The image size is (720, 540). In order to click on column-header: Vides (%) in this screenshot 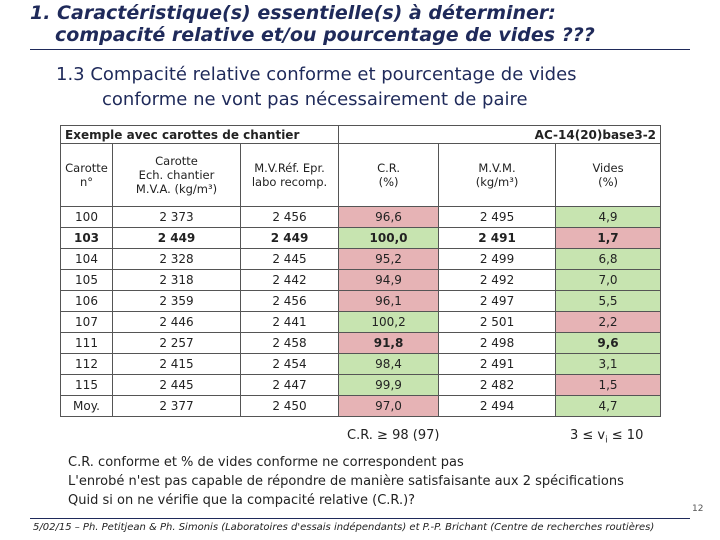, I will do `click(608, 175)`.